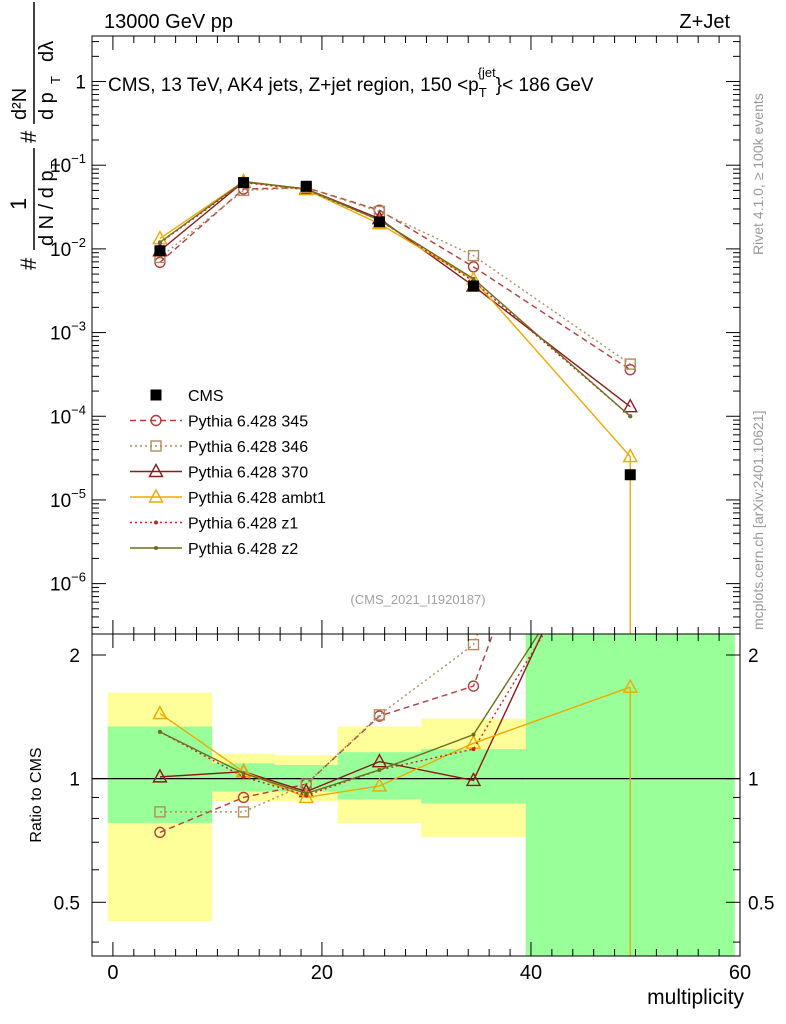 Image resolution: width=786 pixels, height=1024 pixels. What do you see at coordinates (78, 326) in the screenshot?
I see `y-tick-label-exp: −3` at bounding box center [78, 326].